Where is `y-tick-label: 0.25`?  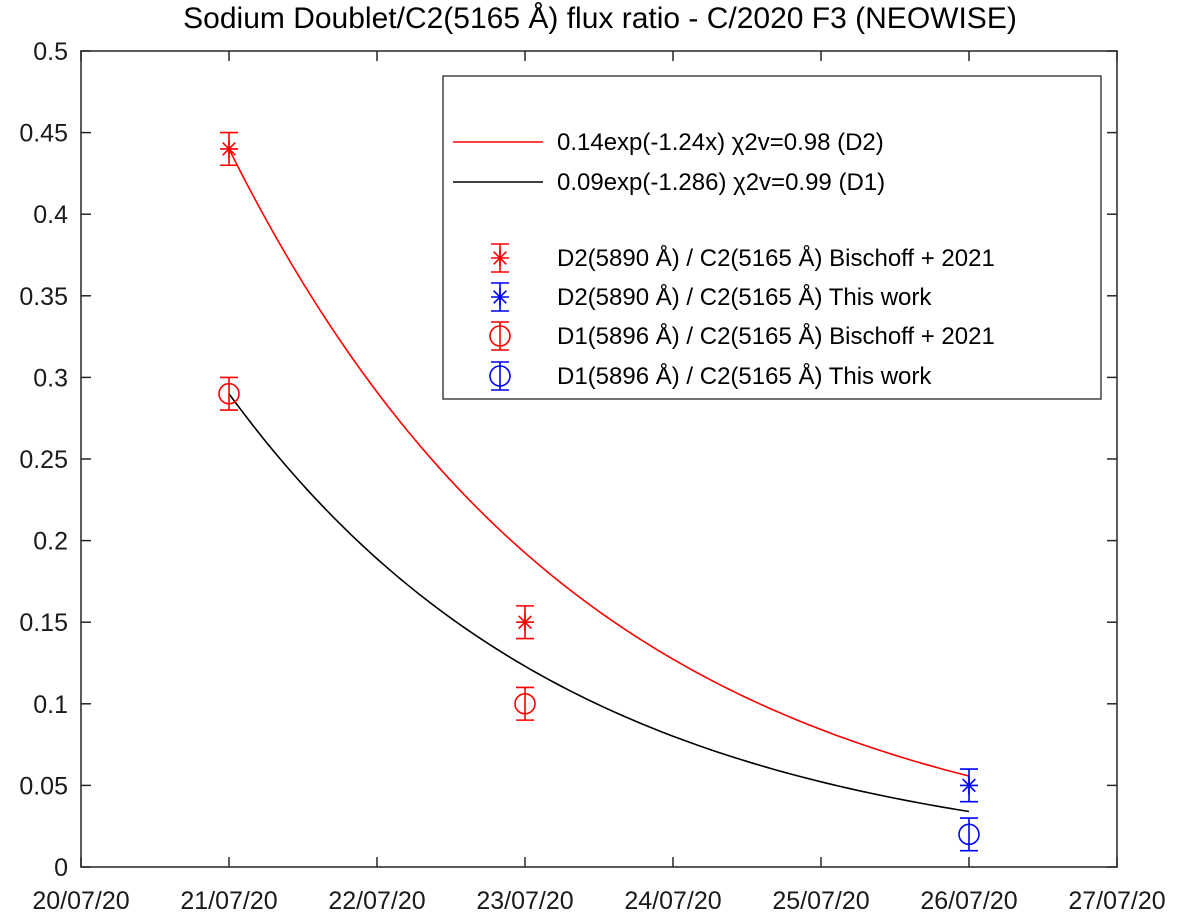
y-tick-label: 0.25 is located at coordinates (43, 460).